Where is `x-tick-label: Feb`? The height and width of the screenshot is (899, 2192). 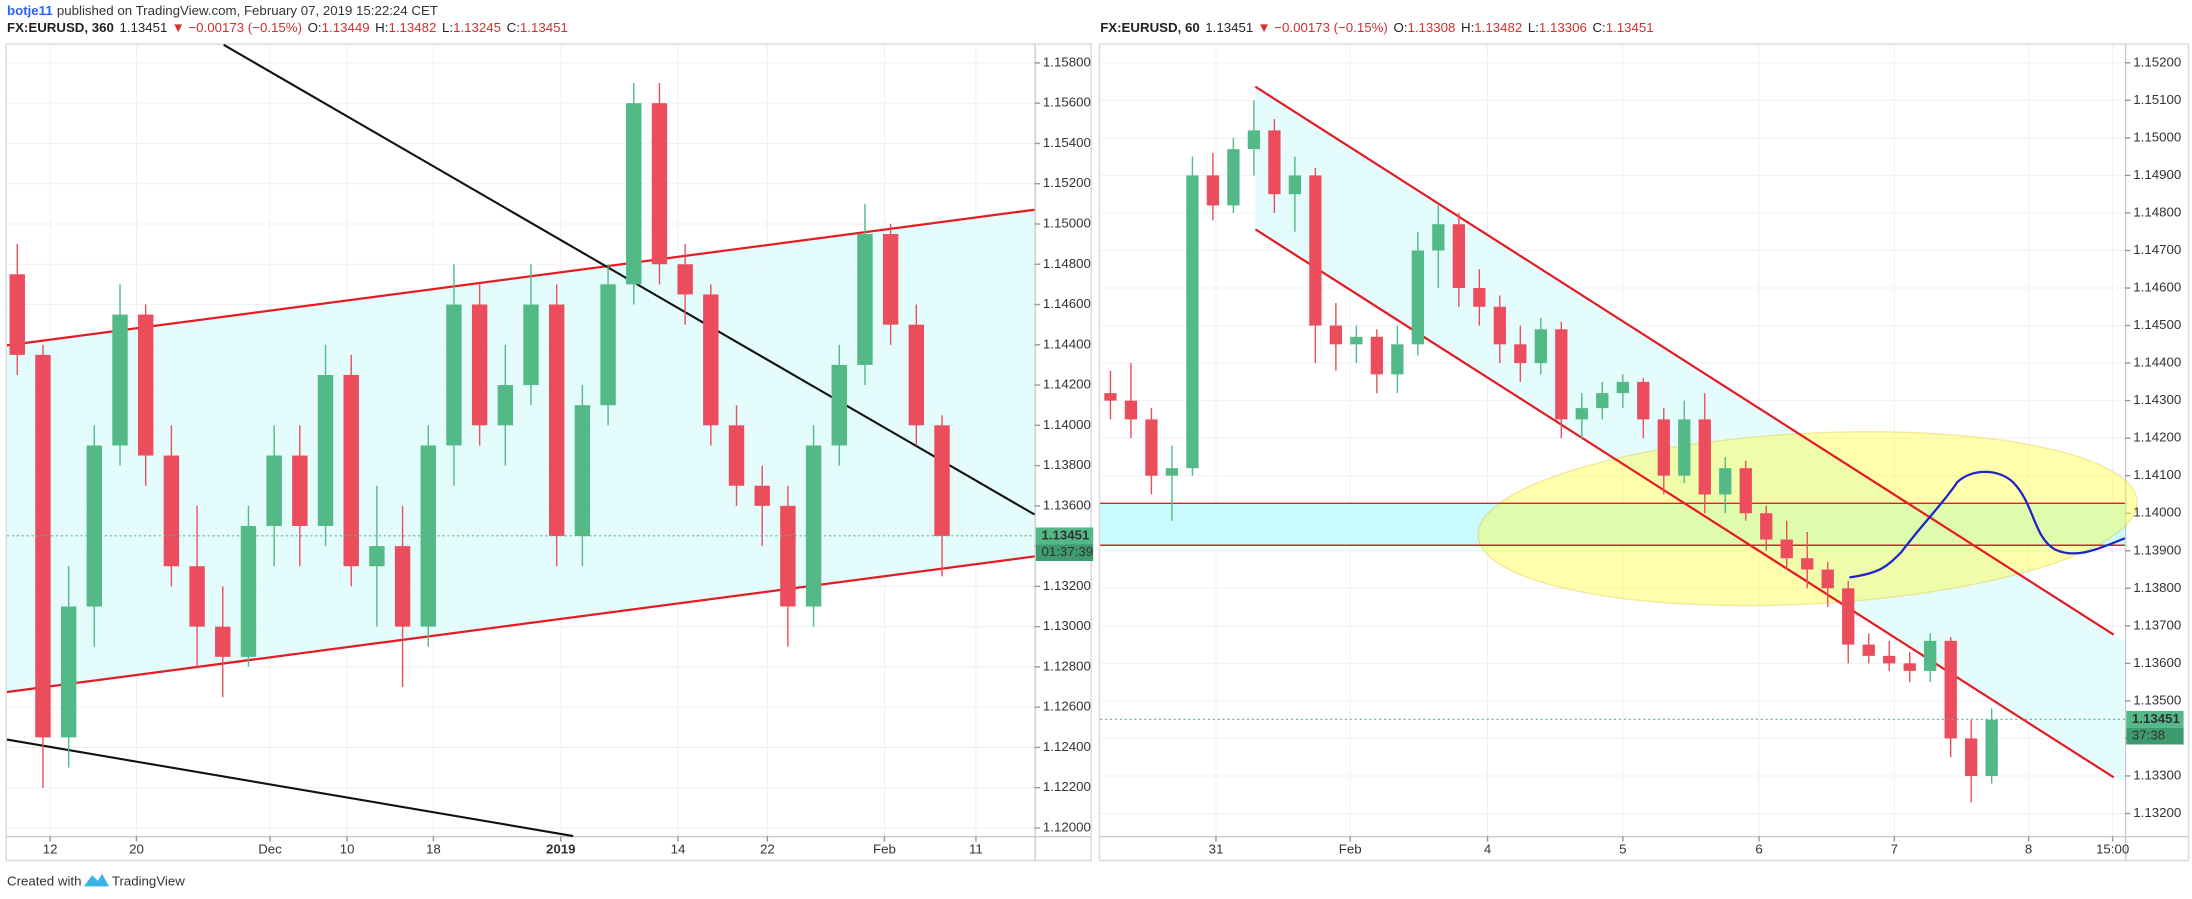
x-tick-label: Feb is located at coordinates (1350, 849).